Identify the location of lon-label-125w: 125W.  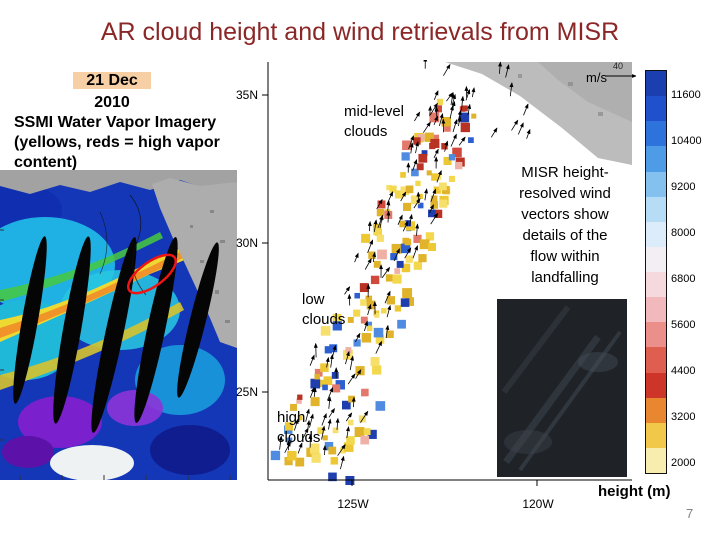
(353, 504).